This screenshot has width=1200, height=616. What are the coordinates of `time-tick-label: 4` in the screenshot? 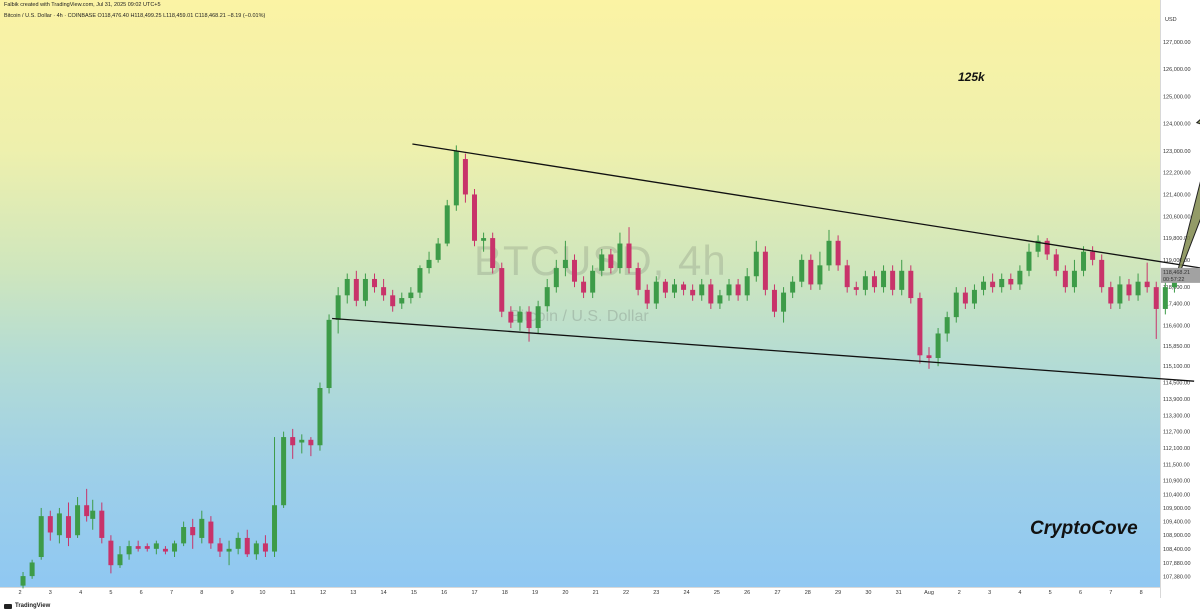 It's located at (1019, 593).